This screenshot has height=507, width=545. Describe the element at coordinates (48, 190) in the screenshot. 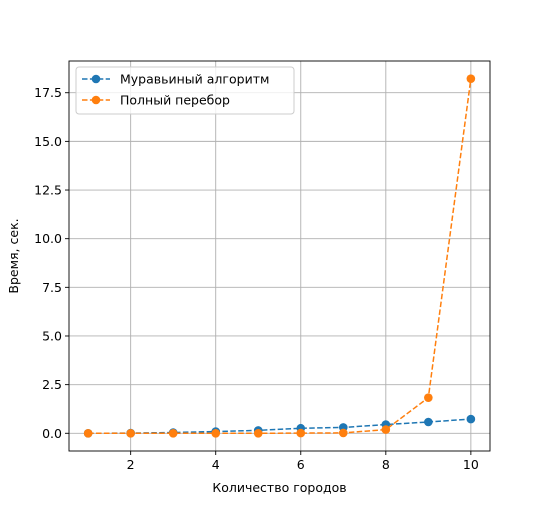

I see `y-tick-label: 12.5` at that location.